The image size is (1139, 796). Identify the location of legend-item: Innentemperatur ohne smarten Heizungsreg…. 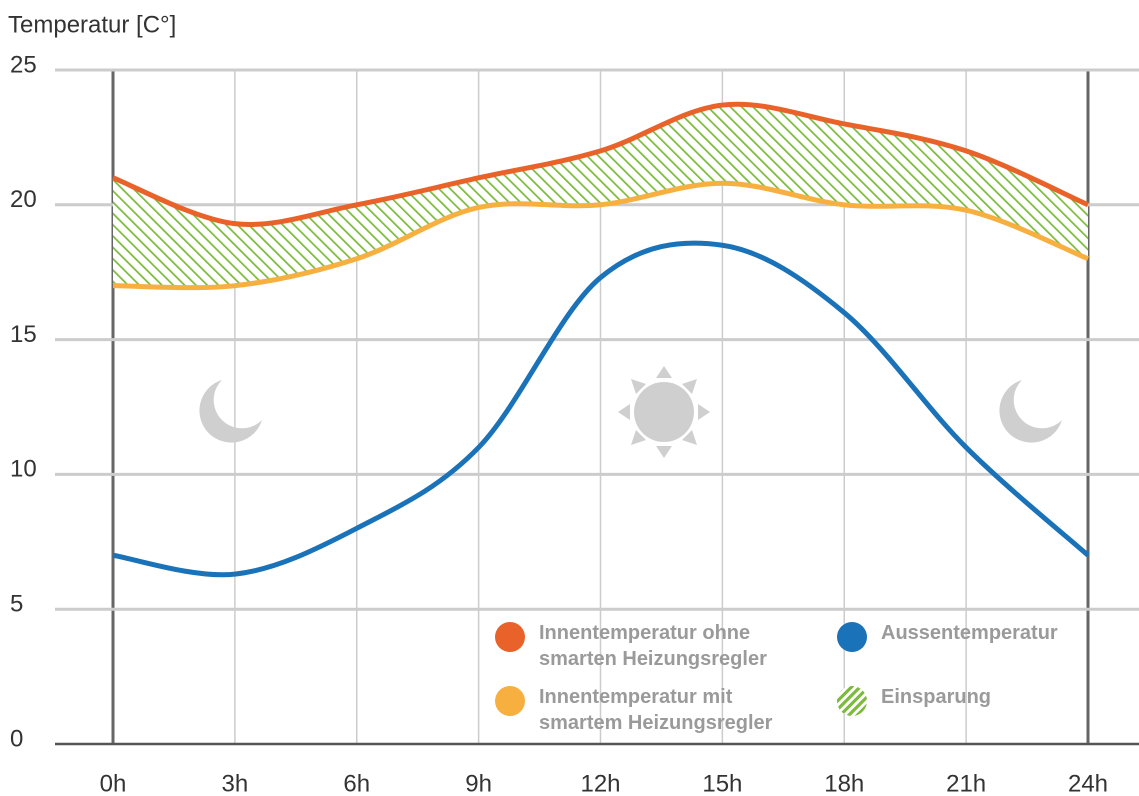
(648, 646).